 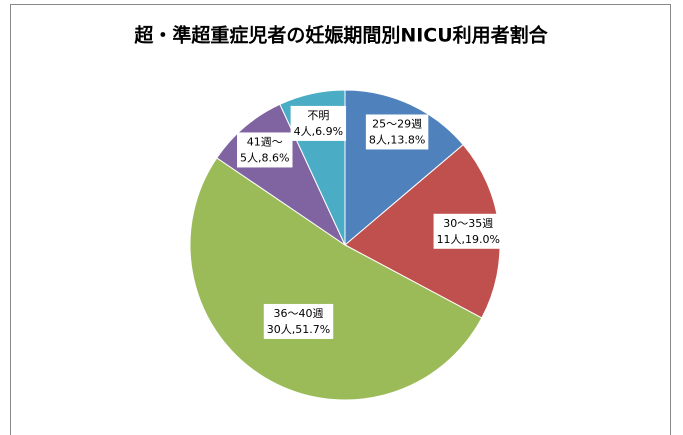 What do you see at coordinates (264, 157) in the screenshot?
I see `label-value: 5人,8.6%` at bounding box center [264, 157].